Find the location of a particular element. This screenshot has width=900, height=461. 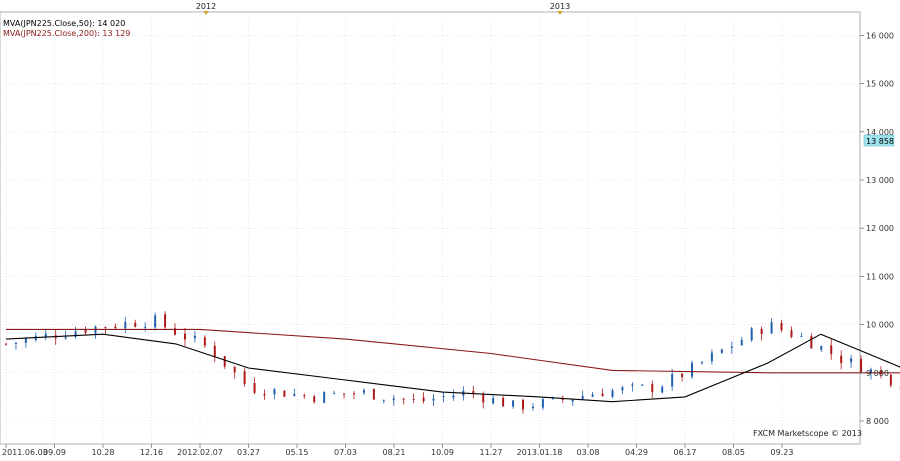

x-tick-label: 2013.01.18 is located at coordinates (540, 452).